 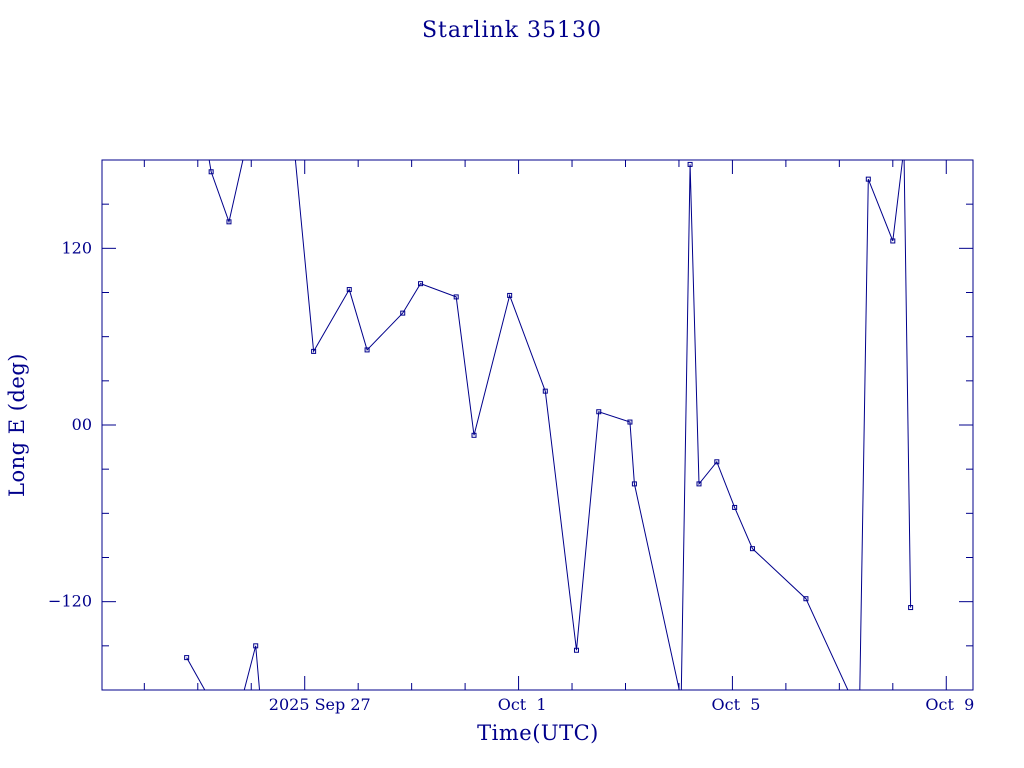 What do you see at coordinates (70, 601) in the screenshot?
I see `y-tick-label: −120` at bounding box center [70, 601].